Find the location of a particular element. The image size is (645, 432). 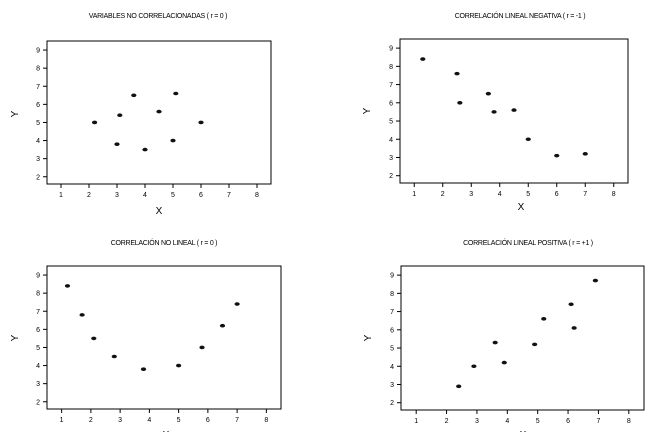

chart-title: CORRELACIÓN LINEAL NEGATIVA ( r = -1 ) is located at coordinates (520, 15).